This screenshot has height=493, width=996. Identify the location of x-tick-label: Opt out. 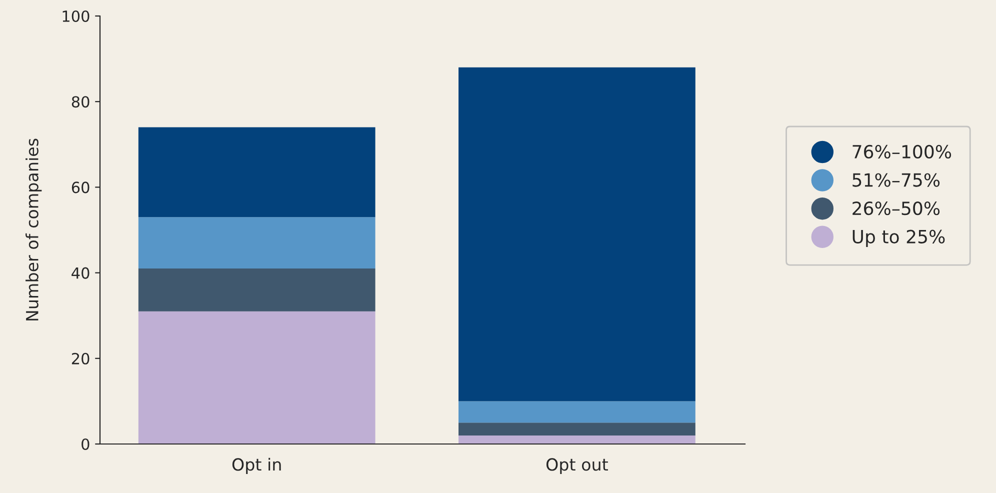
(577, 466).